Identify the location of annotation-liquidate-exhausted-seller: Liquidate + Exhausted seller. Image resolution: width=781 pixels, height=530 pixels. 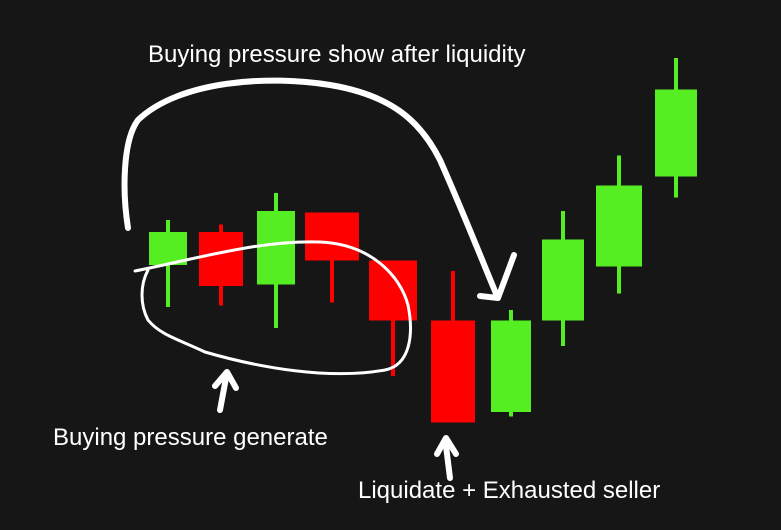
(509, 490).